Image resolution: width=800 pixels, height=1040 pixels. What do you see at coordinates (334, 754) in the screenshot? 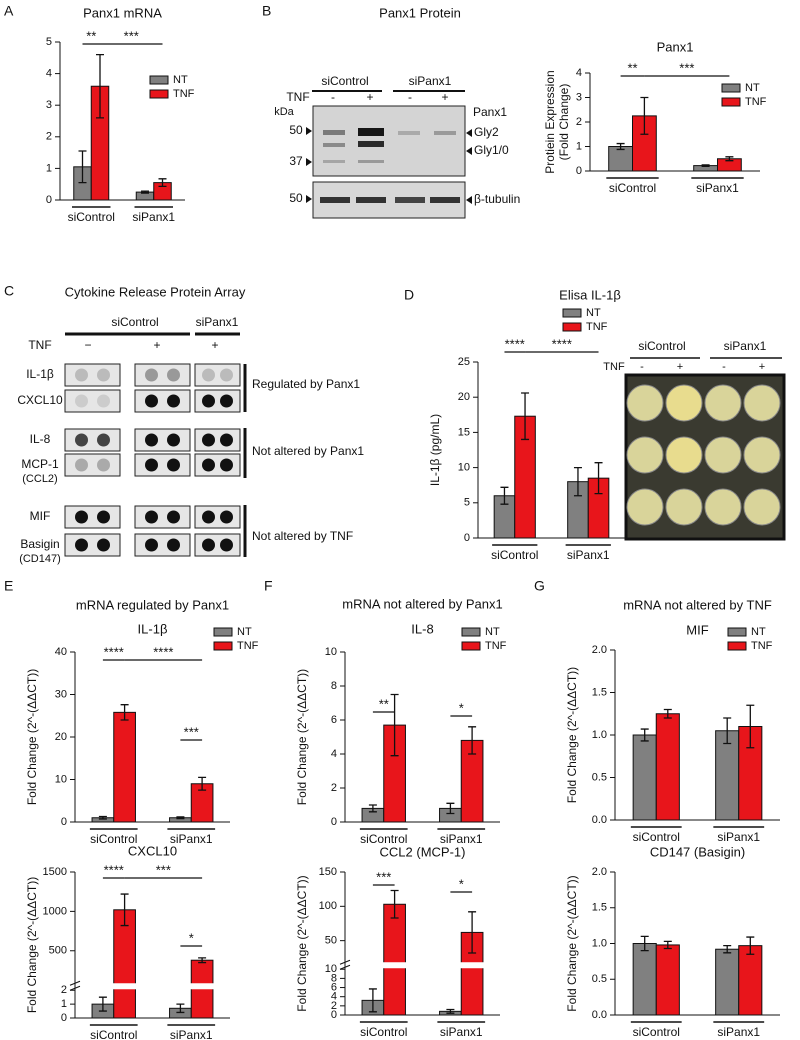
I see `y-tick-label: 4` at bounding box center [334, 754].